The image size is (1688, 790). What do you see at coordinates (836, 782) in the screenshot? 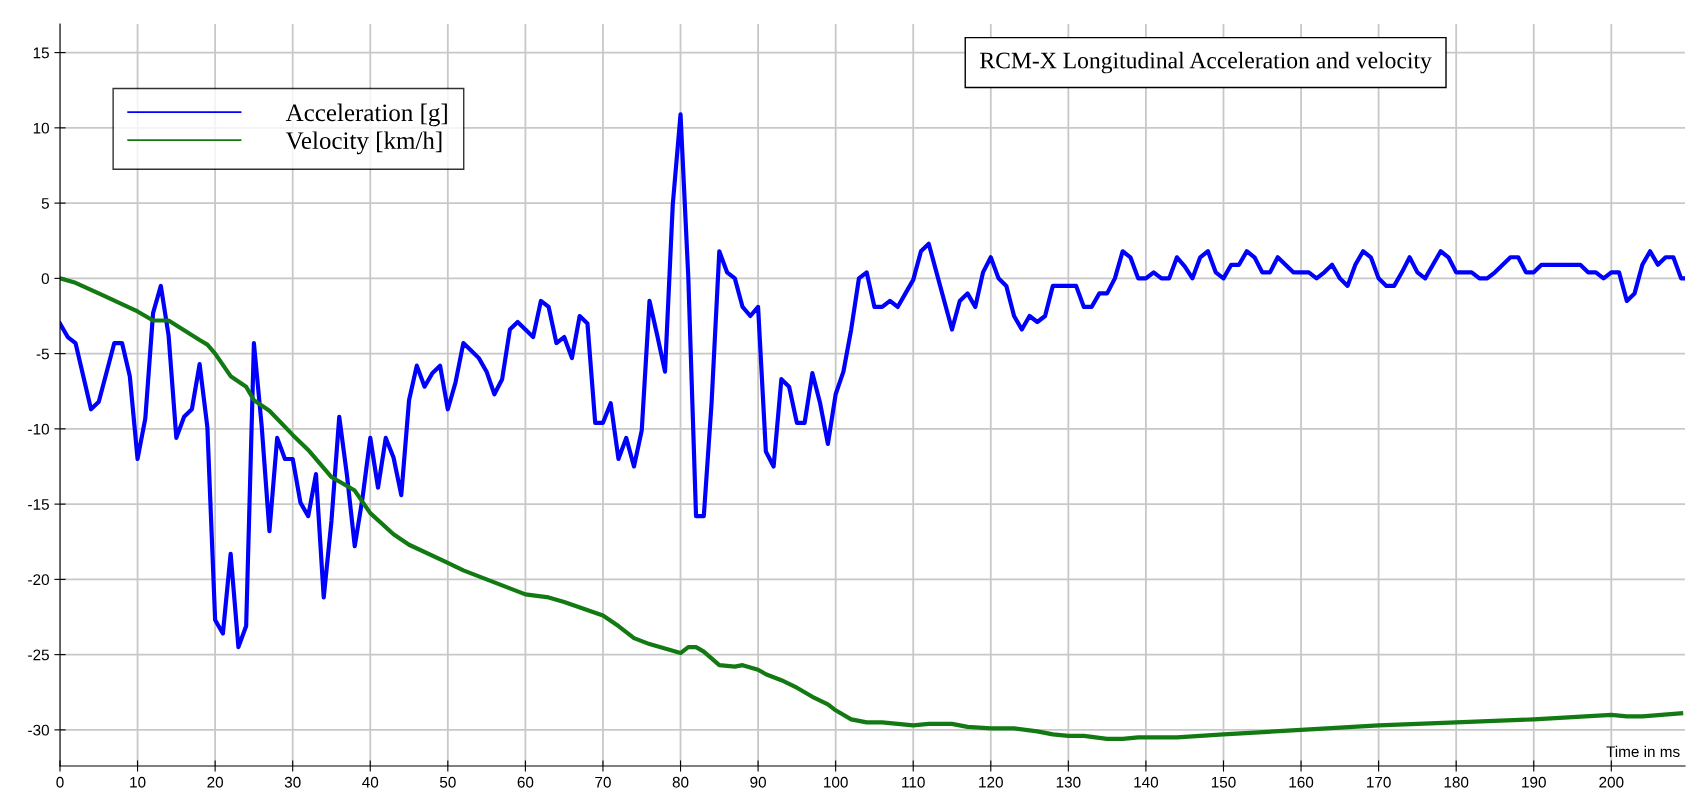
I see `x-tick-label: 100` at bounding box center [836, 782].